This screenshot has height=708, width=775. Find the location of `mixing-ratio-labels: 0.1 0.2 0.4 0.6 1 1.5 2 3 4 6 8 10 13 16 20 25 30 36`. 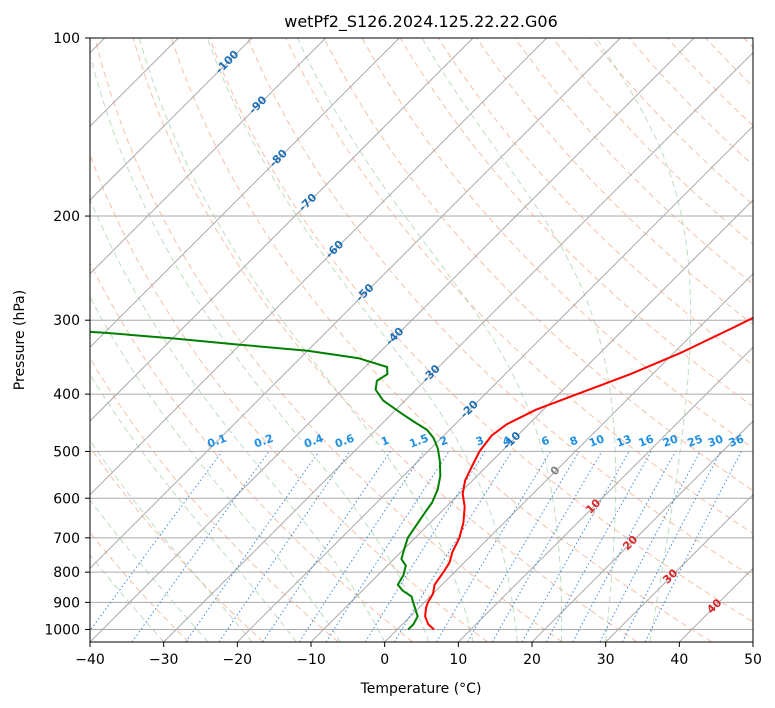

mixing-ratio-labels: 0.1 0.2 0.4 0.6 1 1.5 2 3 4 6 8 10 13 16 20 25 30 36 is located at coordinates (476, 441).